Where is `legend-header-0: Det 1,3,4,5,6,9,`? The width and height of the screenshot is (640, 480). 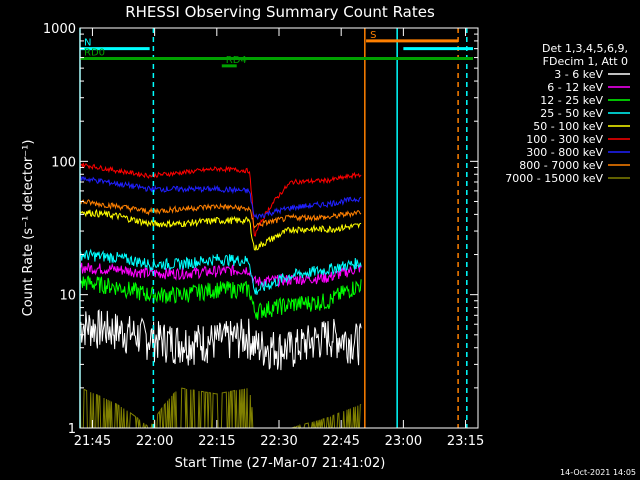
legend-header-0: Det 1,3,4,5,6,9, is located at coordinates (585, 48).